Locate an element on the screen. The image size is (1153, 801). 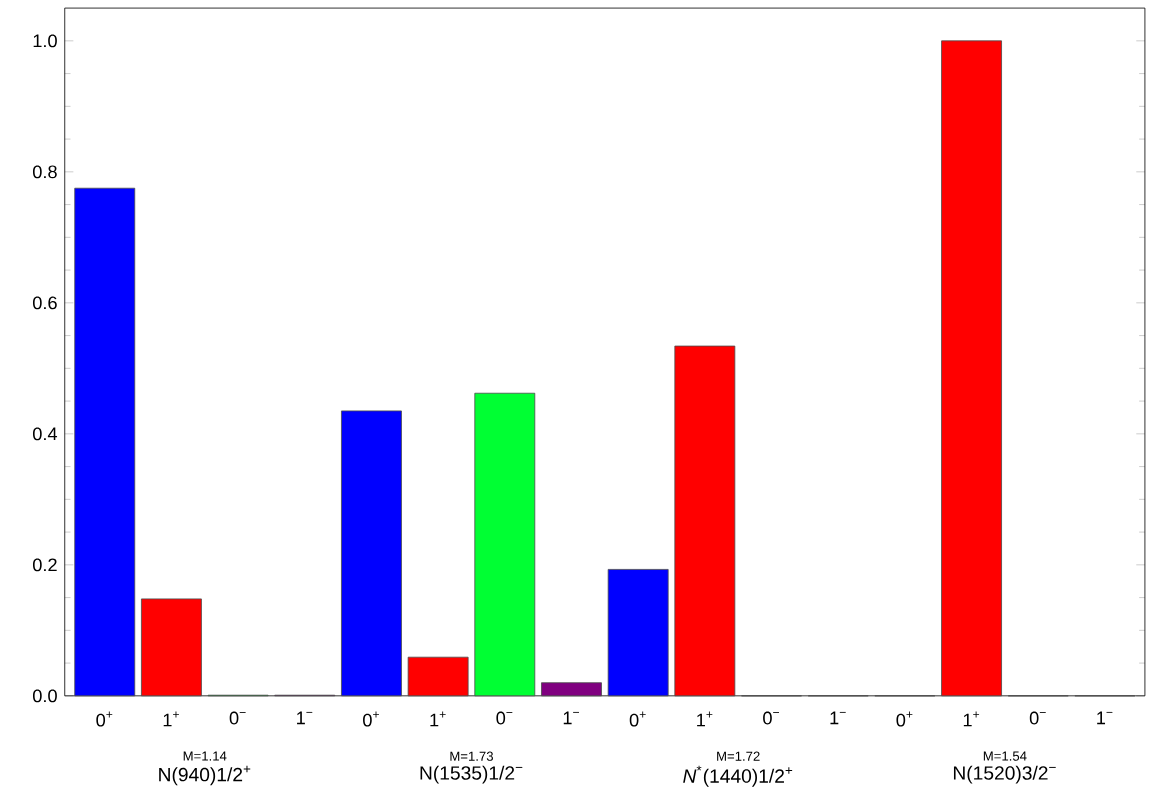
y-tick-label: 0.8 is located at coordinates (44, 172).